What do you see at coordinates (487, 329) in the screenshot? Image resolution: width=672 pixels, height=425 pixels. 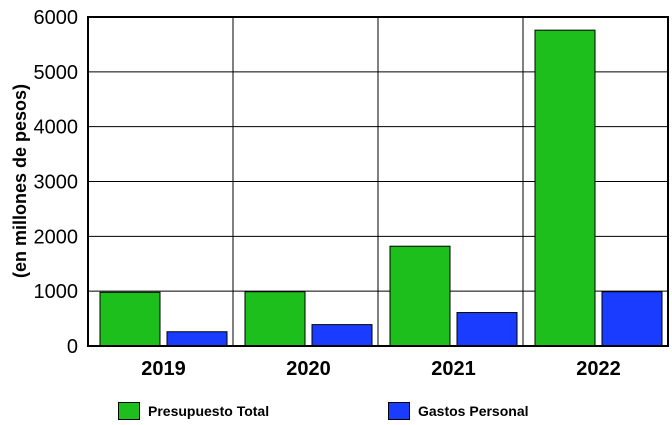 I see `bar-gastos-personal-2021` at bounding box center [487, 329].